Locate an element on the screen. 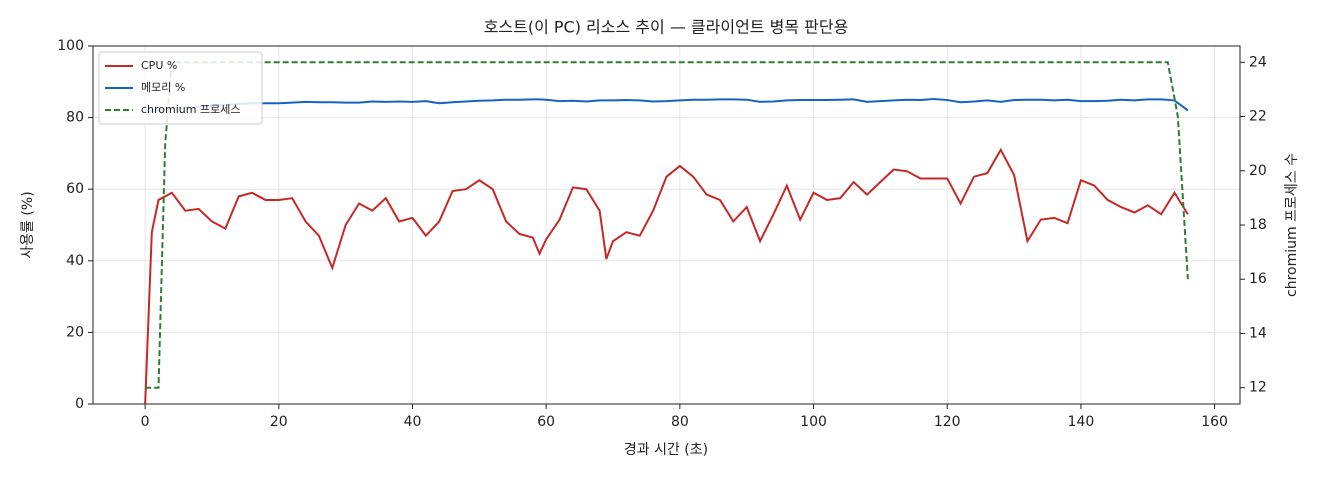 Image resolution: width=1320 pixels, height=484 pixels. y2-tick-label: 12 is located at coordinates (1258, 388).